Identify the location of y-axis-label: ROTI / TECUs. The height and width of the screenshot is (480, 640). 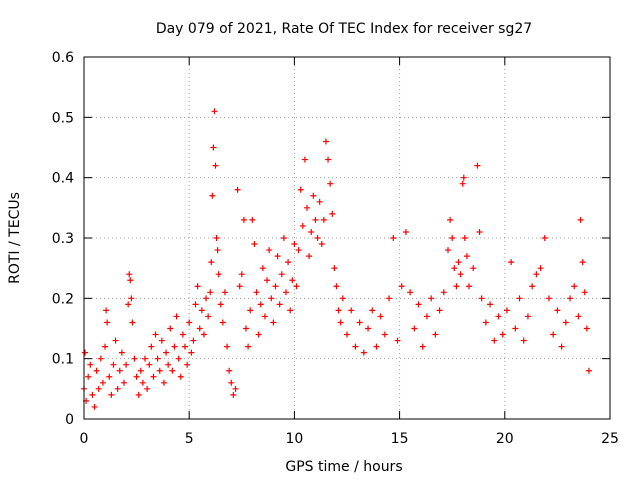
(15, 238).